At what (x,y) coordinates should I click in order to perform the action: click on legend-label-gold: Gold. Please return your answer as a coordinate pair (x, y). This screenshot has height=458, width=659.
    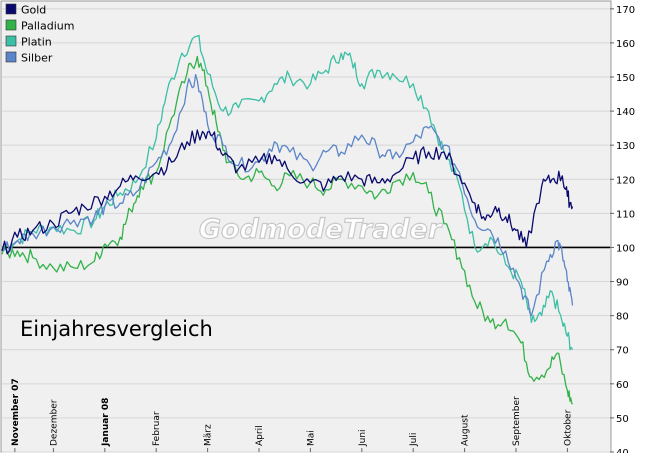
    Looking at the image, I should click on (33, 10).